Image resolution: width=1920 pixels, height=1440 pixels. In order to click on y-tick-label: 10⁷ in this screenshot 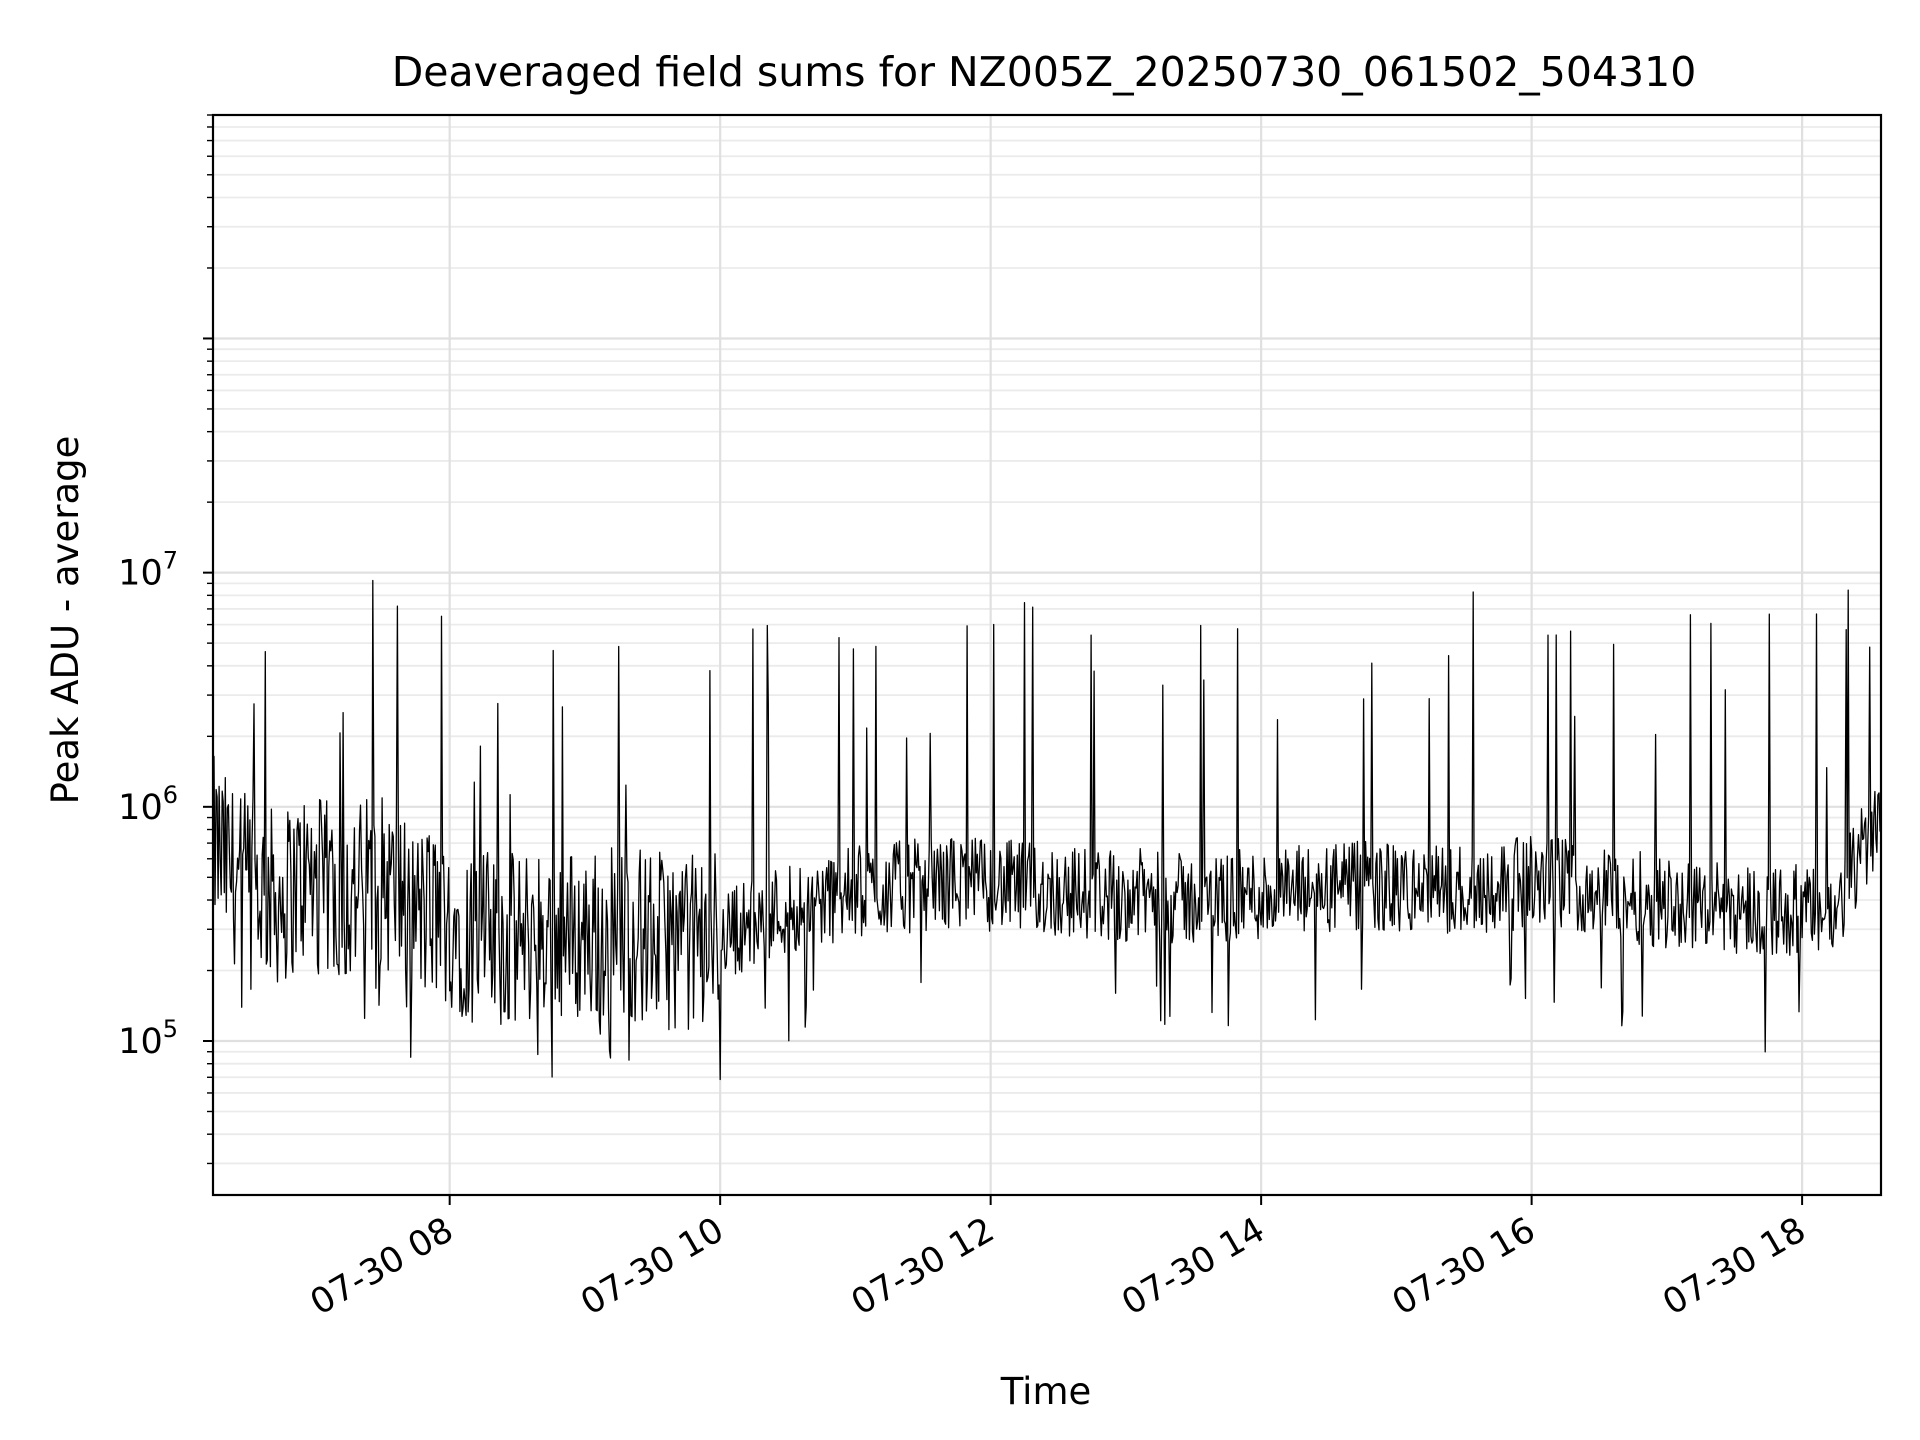, I will do `click(148, 570)`.